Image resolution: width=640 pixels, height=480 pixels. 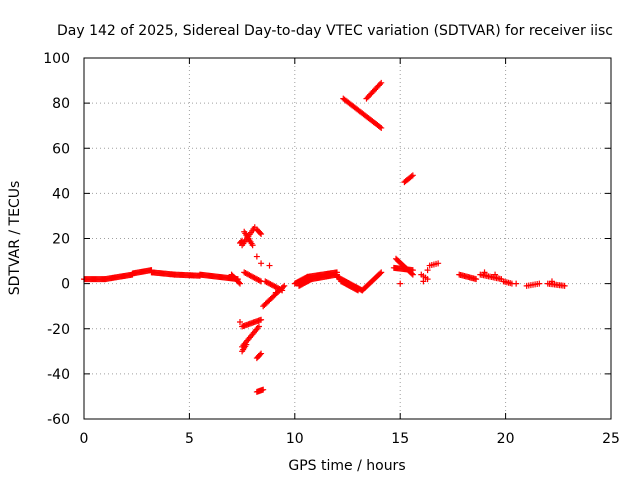 What do you see at coordinates (61, 149) in the screenshot?
I see `y-tick-label: 60` at bounding box center [61, 149].